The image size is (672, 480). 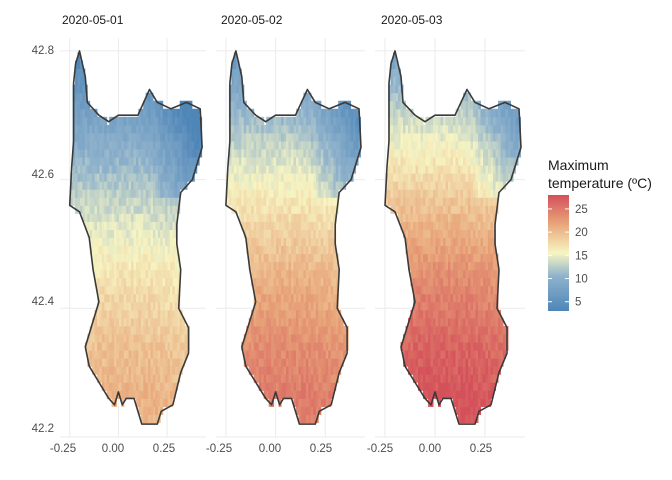 What do you see at coordinates (578, 303) in the screenshot?
I see `legend-tick-label: 5` at bounding box center [578, 303].